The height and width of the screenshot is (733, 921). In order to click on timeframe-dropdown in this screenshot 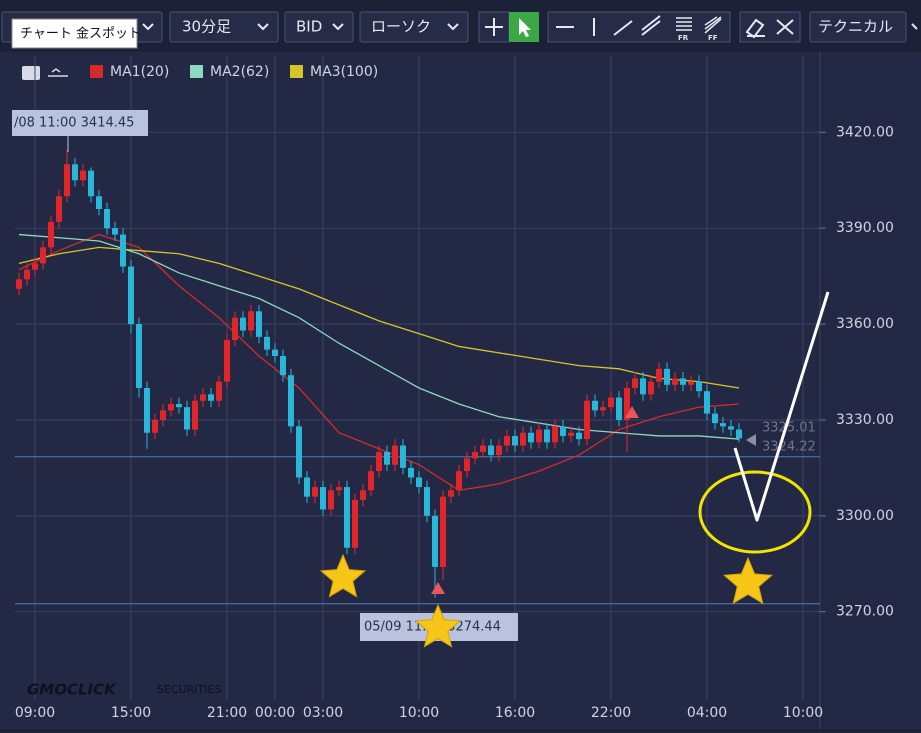, I will do `click(224, 27)`.